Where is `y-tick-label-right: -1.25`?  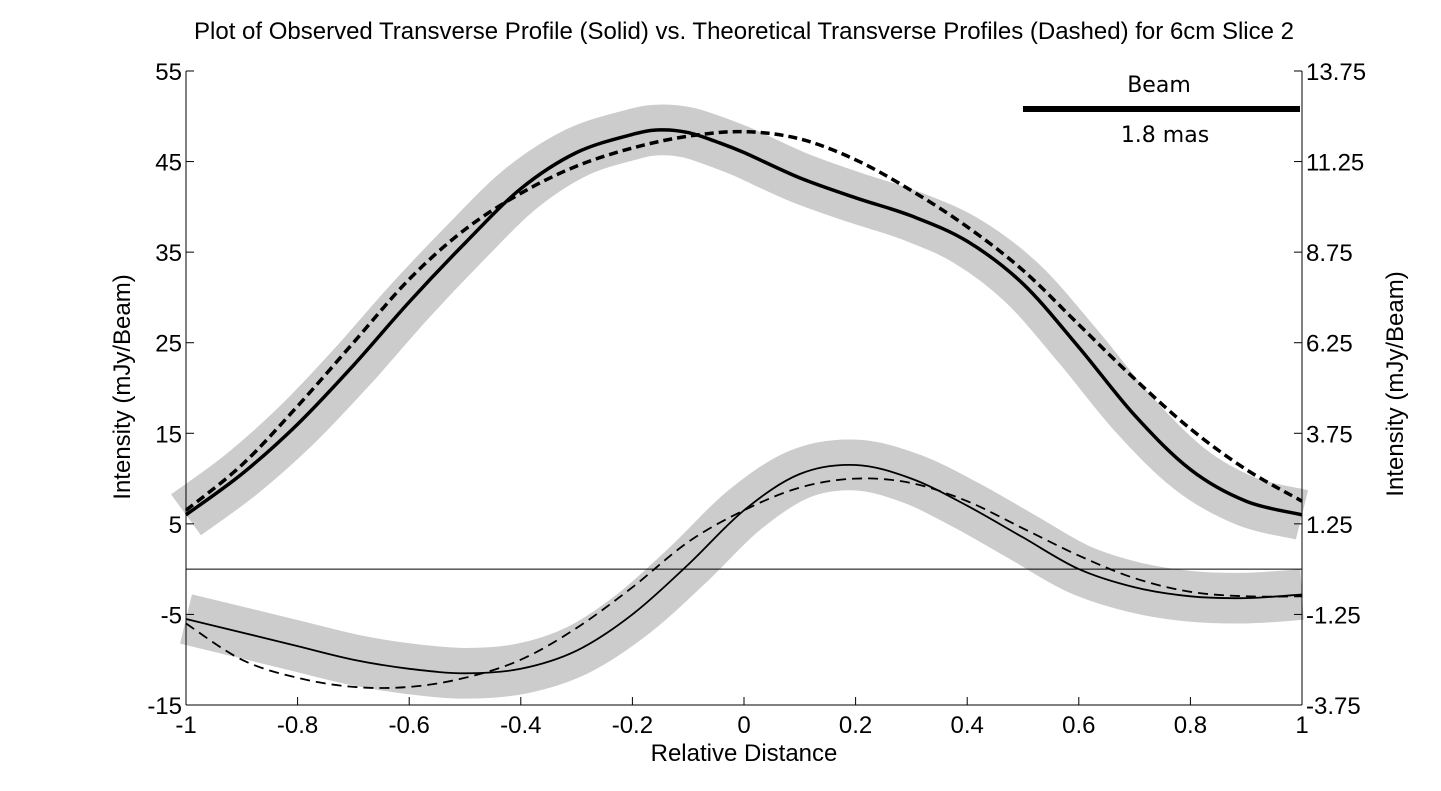
y-tick-label-right: -1.25 is located at coordinates (1333, 615).